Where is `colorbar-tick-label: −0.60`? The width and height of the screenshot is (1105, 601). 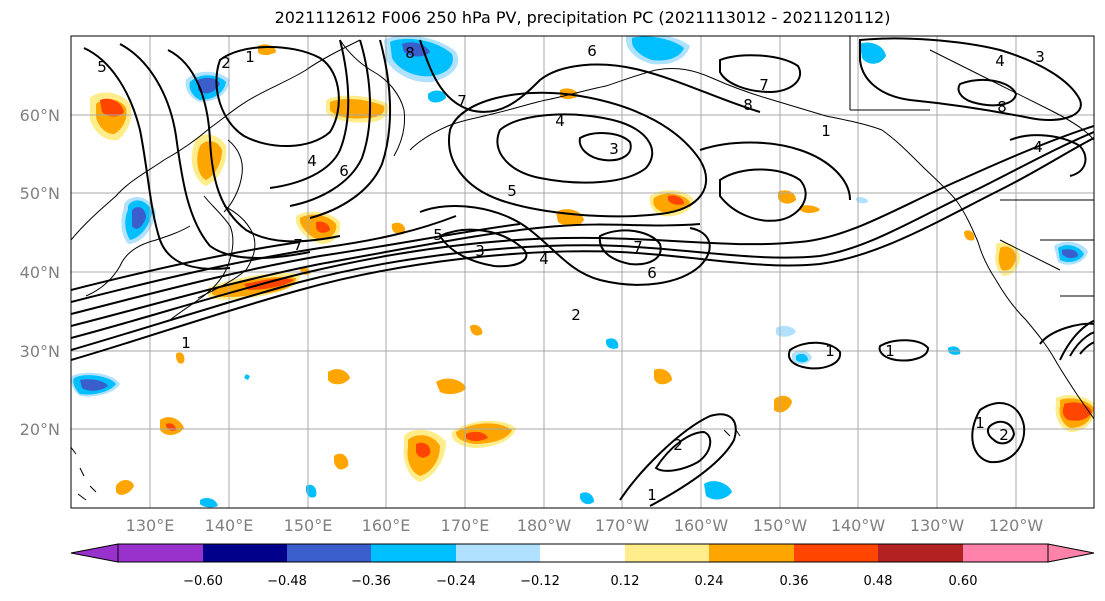
colorbar-tick-label: −0.60 is located at coordinates (203, 581).